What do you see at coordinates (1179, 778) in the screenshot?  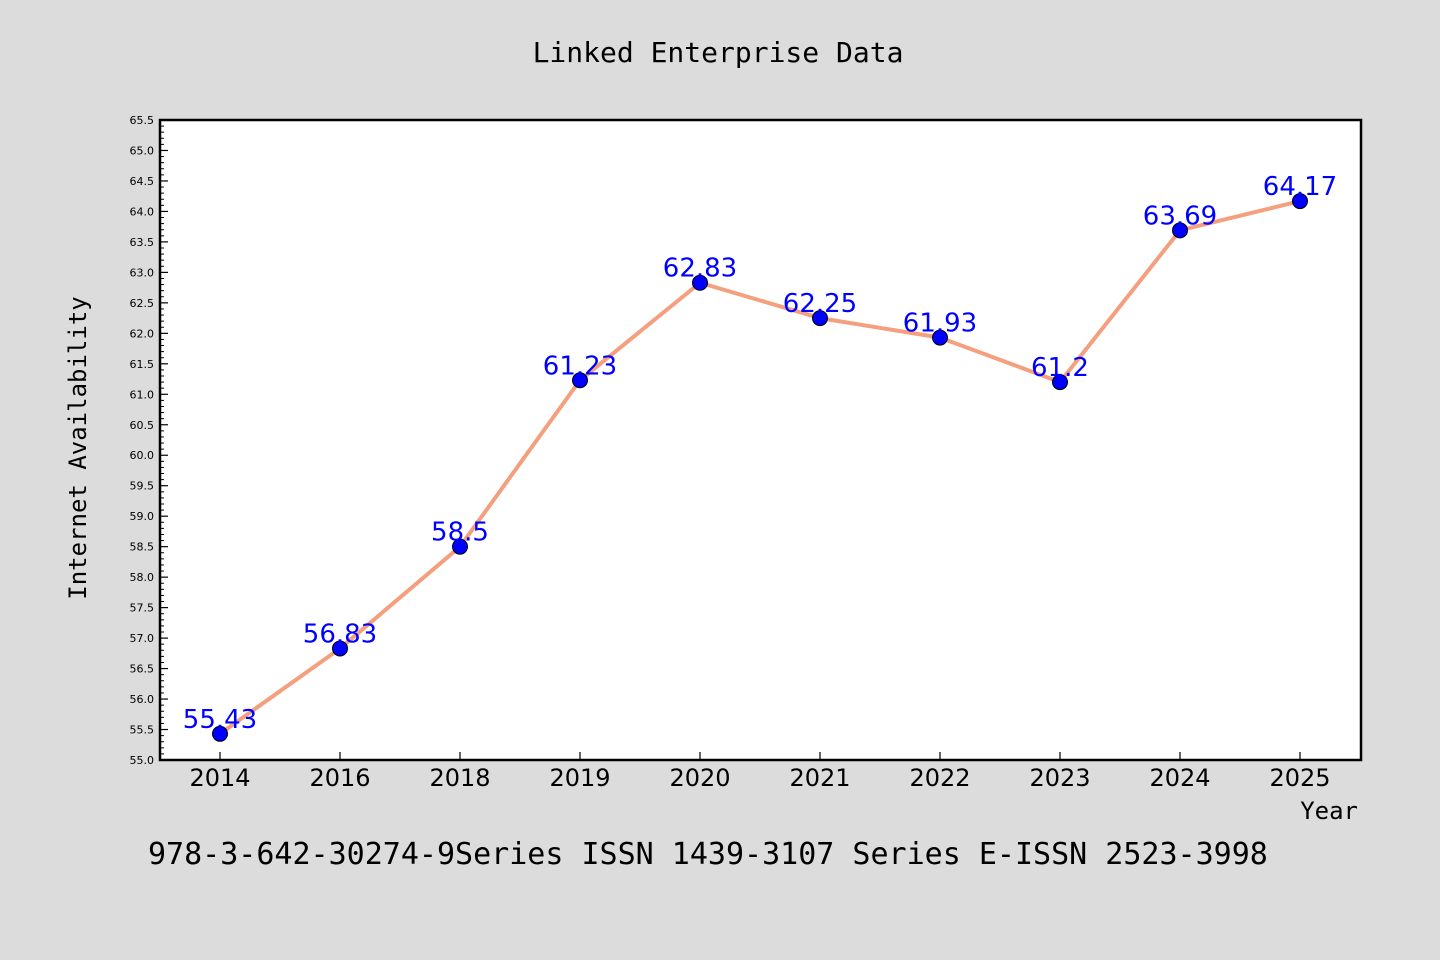 I see `x-tick-label: 2024` at bounding box center [1179, 778].